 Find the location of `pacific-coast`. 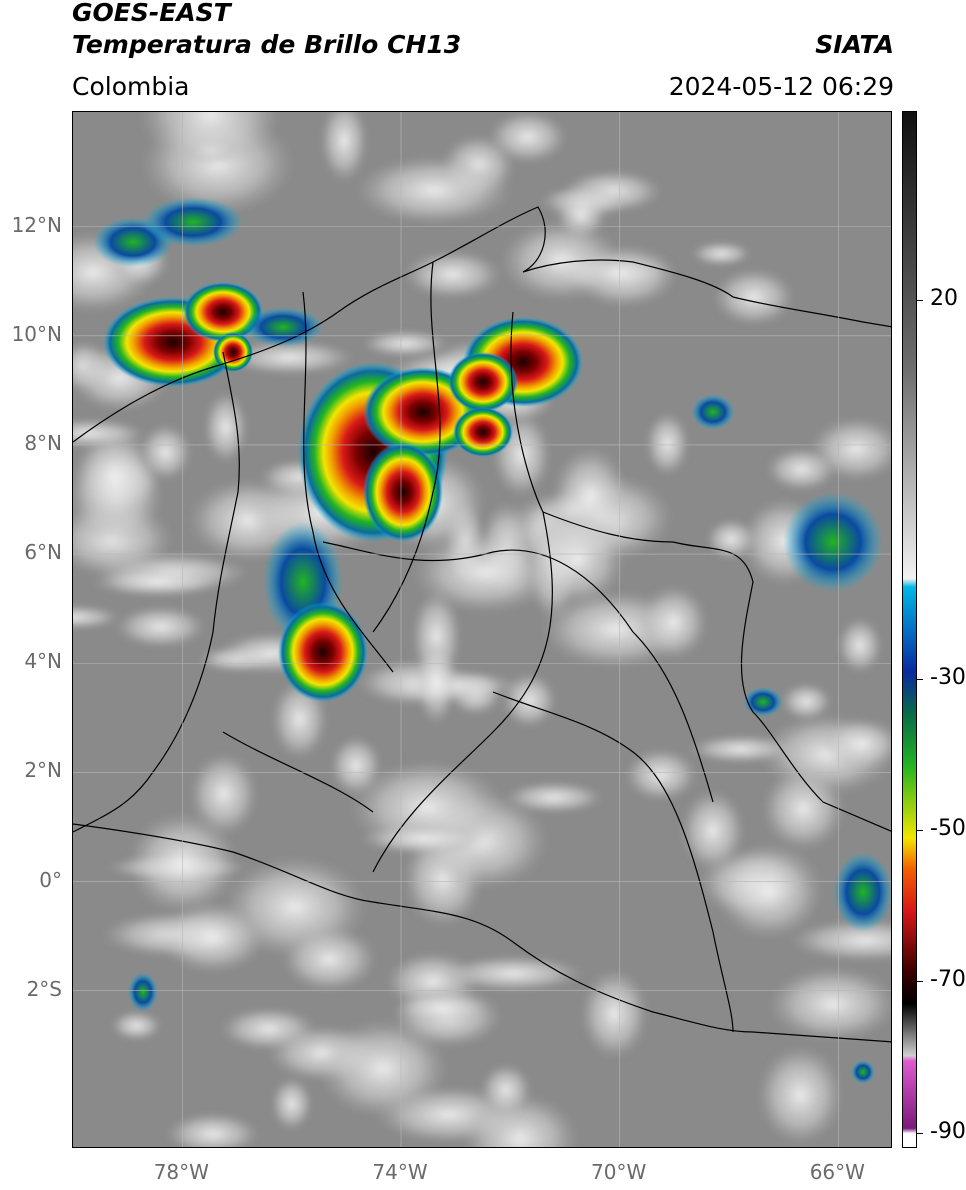

pacific-coast is located at coordinates (156, 592).